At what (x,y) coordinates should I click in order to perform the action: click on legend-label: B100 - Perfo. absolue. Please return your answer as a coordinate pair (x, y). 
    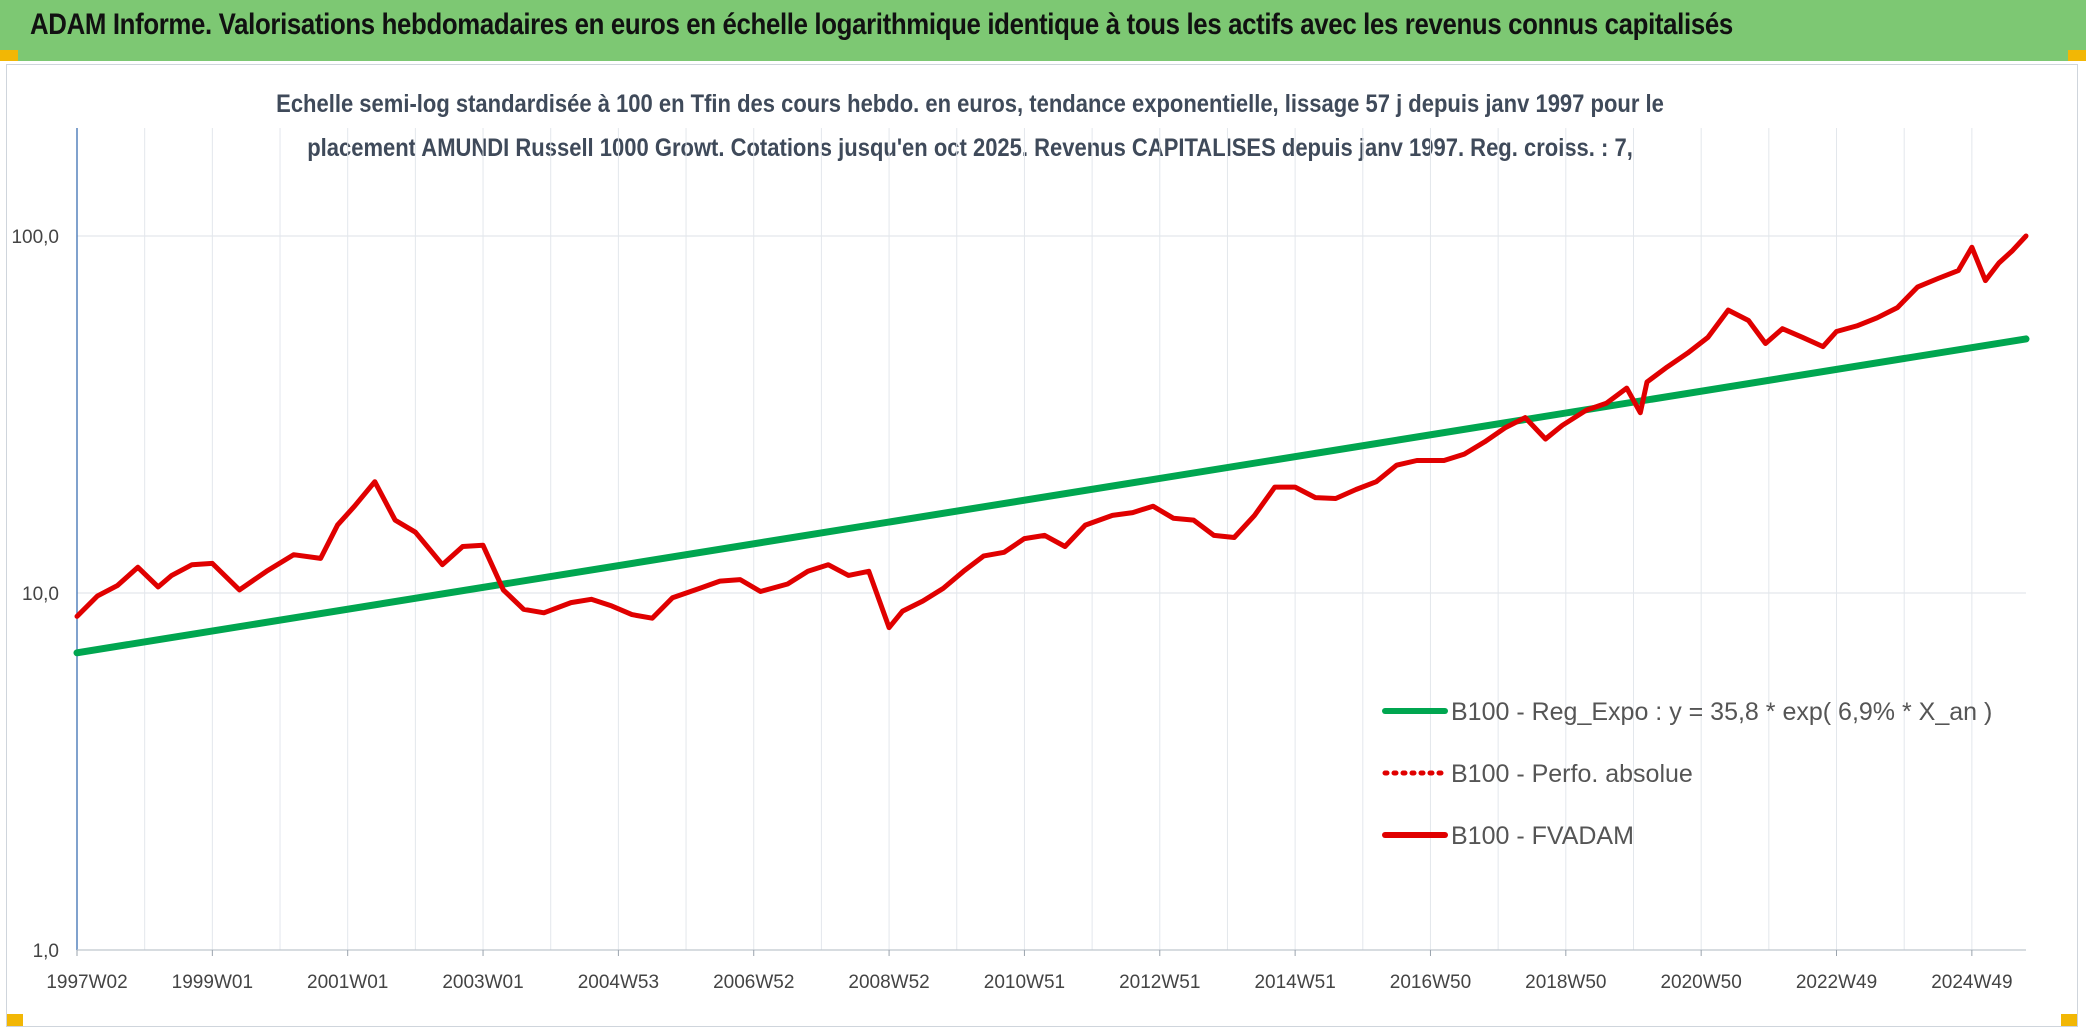
    Looking at the image, I should click on (1572, 774).